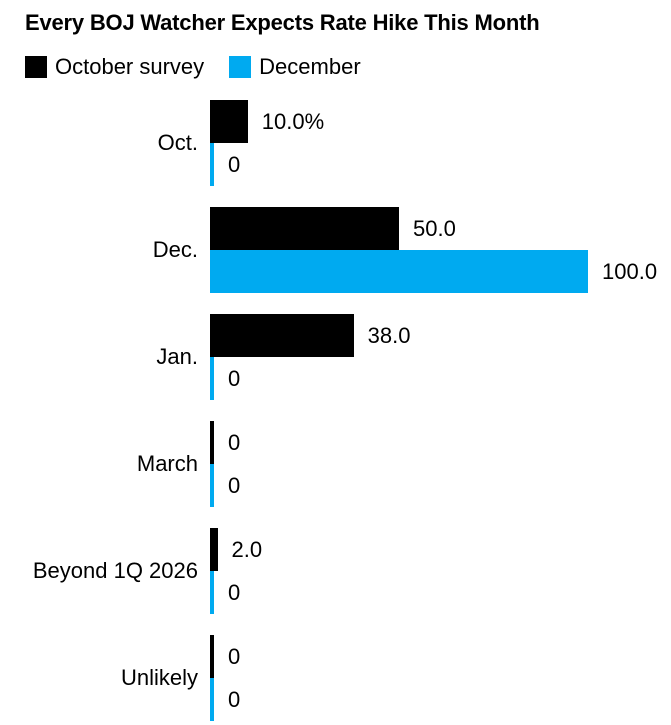 Image resolution: width=671 pixels, height=725 pixels. Describe the element at coordinates (159, 677) in the screenshot. I see `category-label-unlikely: Unlikely` at that location.